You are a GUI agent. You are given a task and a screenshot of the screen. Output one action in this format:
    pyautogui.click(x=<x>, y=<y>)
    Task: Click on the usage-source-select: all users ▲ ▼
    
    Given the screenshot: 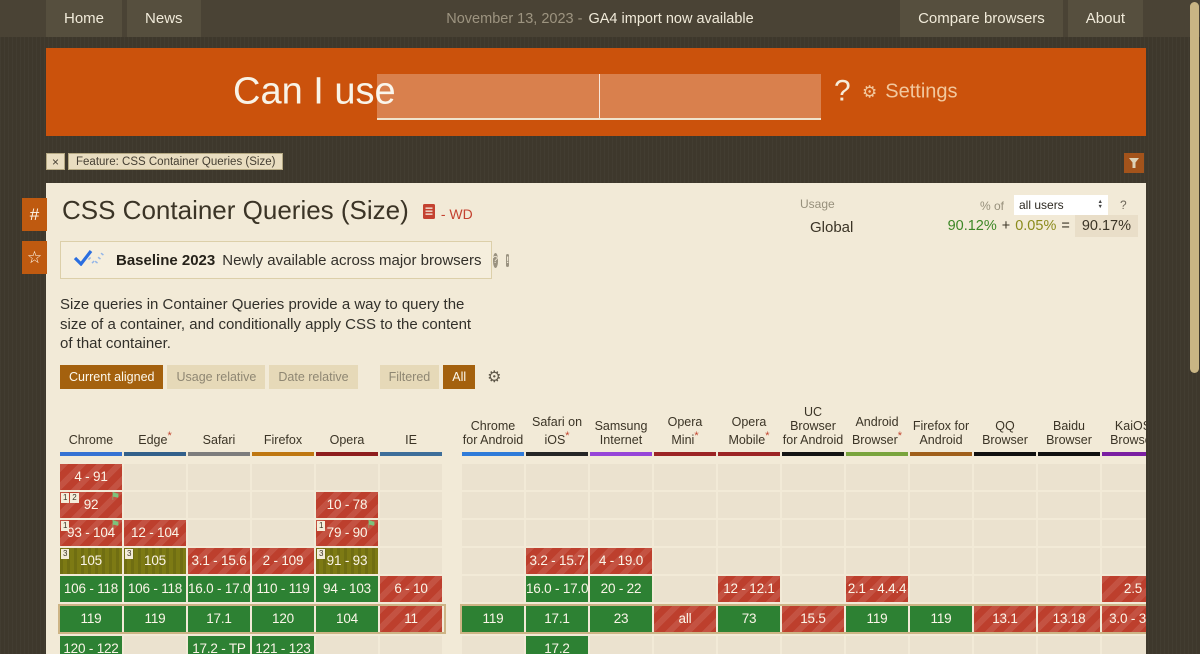 What is the action you would take?
    pyautogui.click(x=1061, y=205)
    